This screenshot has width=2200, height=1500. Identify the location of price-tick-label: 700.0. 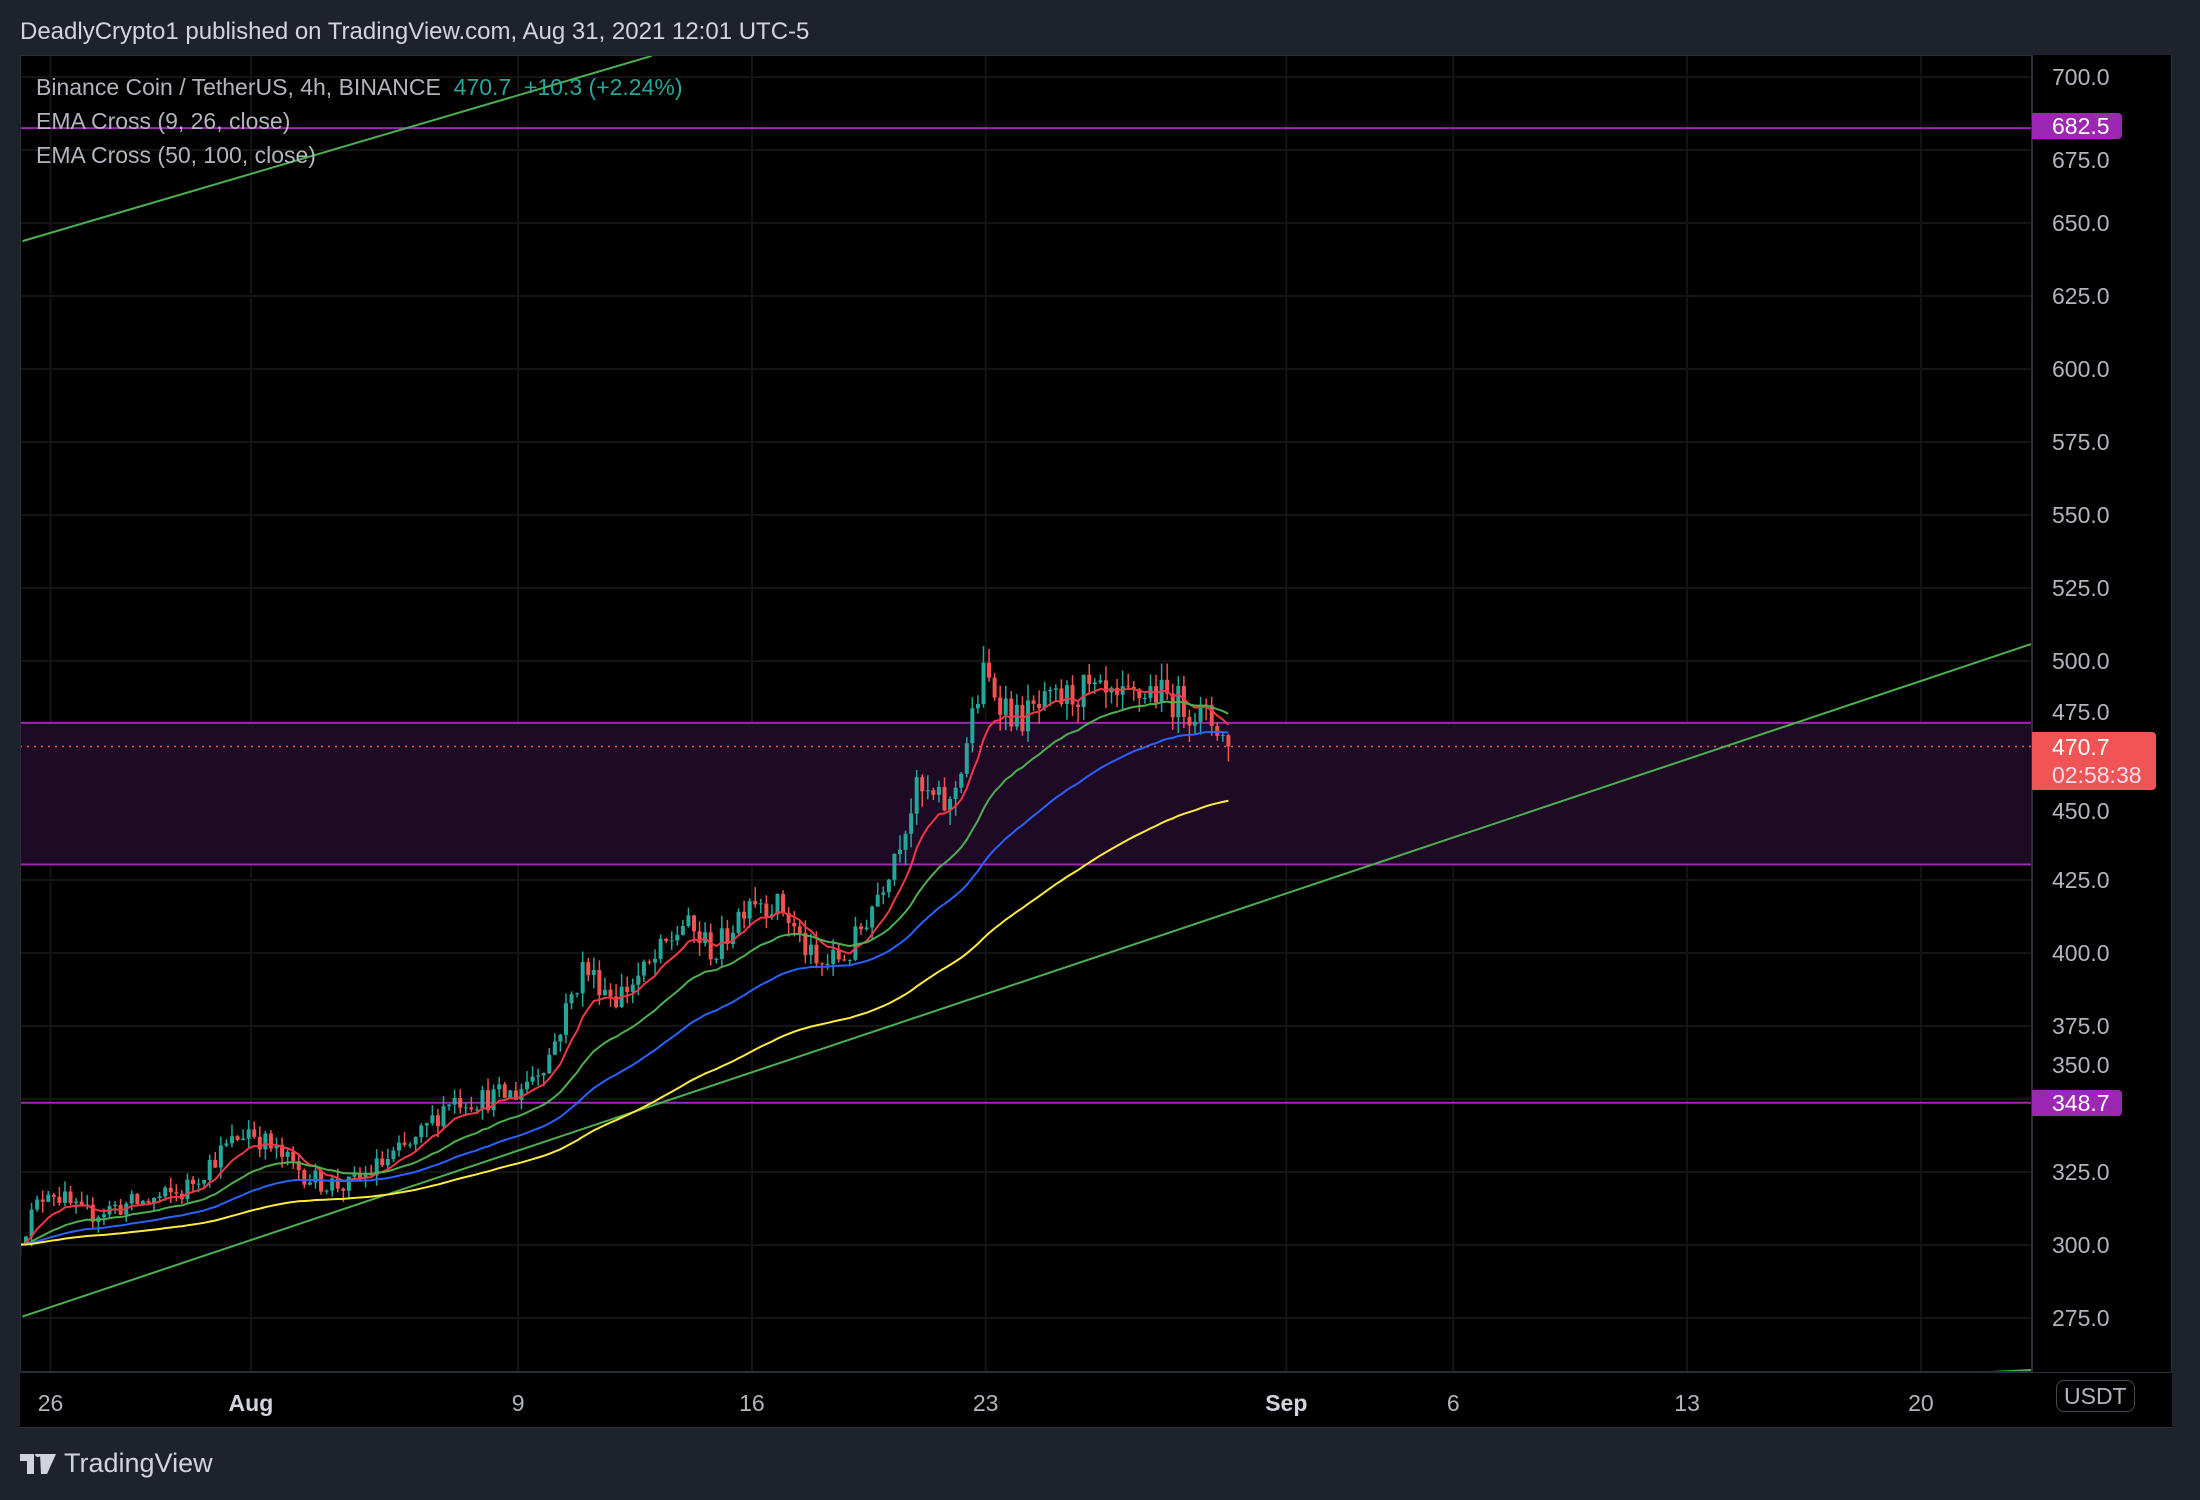
(2081, 77).